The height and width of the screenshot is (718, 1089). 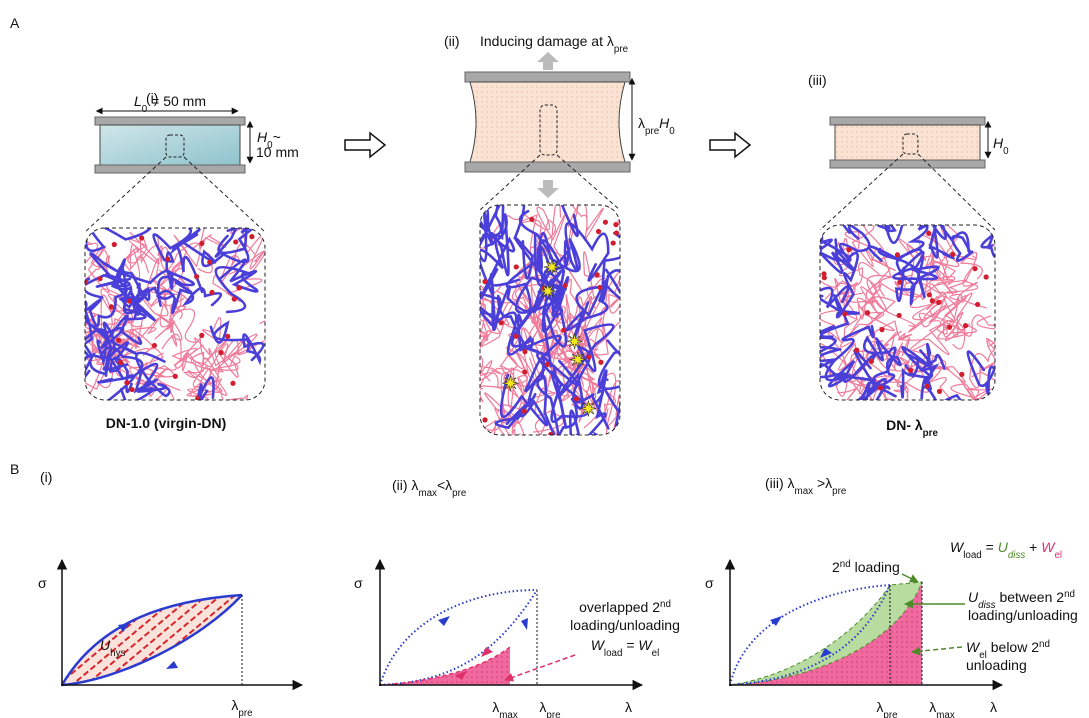 I want to click on label: H0, so click(x=1001, y=146).